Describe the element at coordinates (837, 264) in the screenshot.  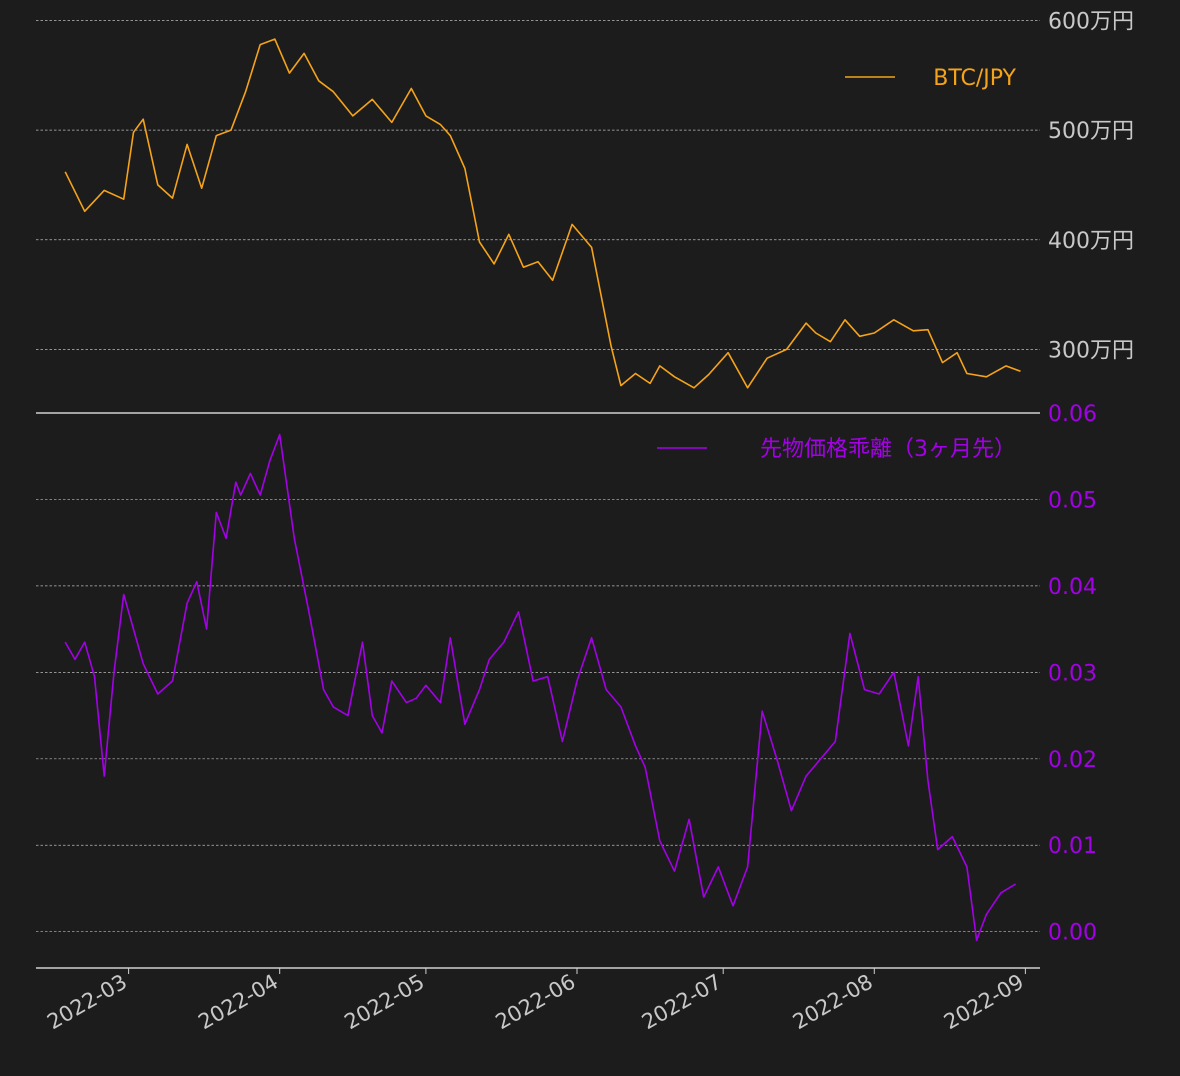
I see `legend-layer: BTC/JPY 先物価格乖離（3ヶ月先）` at that location.